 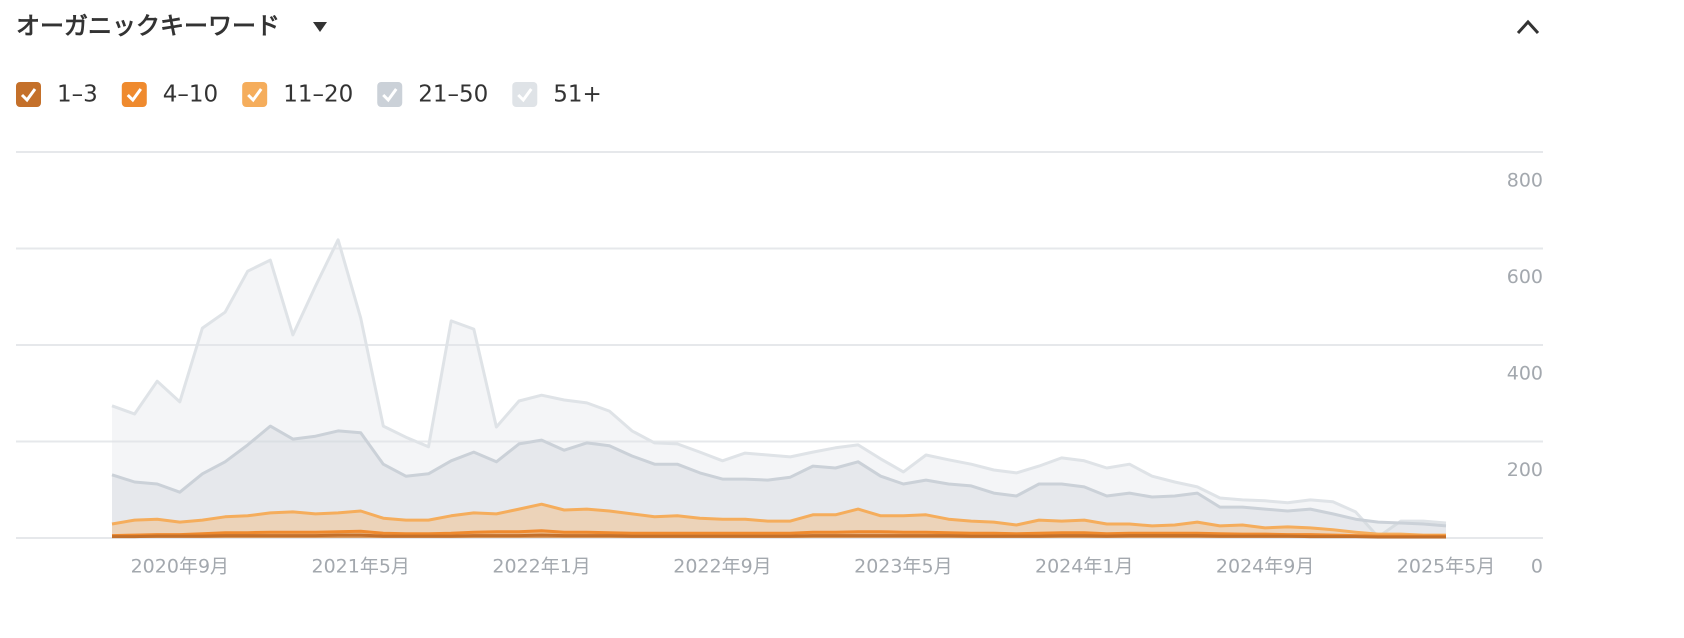 I want to click on series-area, so click(x=779, y=482).